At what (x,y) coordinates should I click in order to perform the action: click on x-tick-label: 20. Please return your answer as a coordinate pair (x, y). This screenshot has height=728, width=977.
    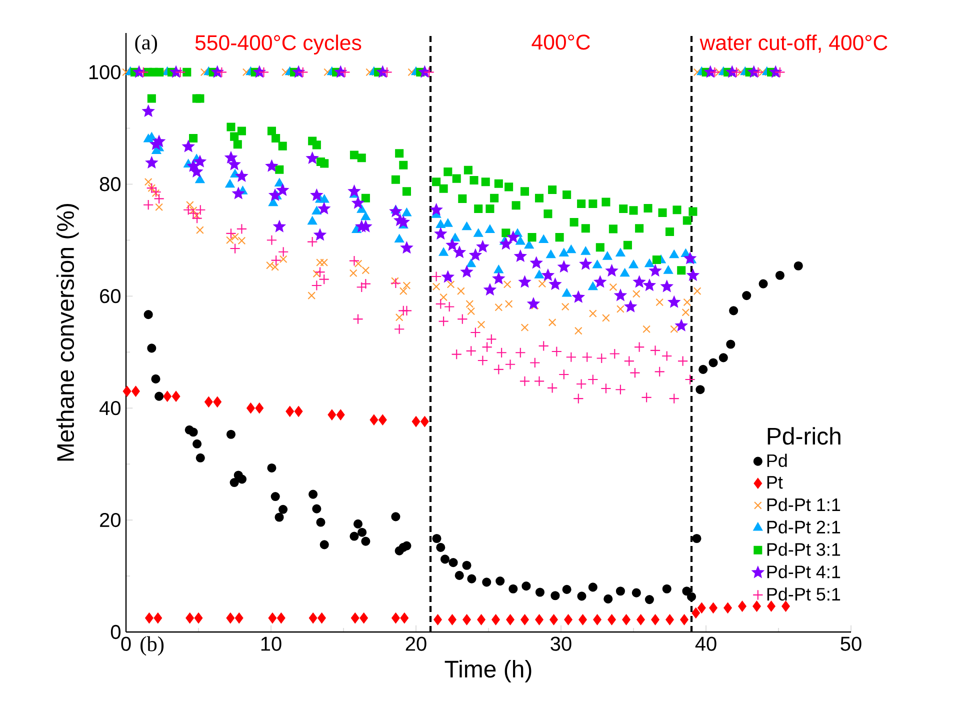
    Looking at the image, I should click on (416, 643).